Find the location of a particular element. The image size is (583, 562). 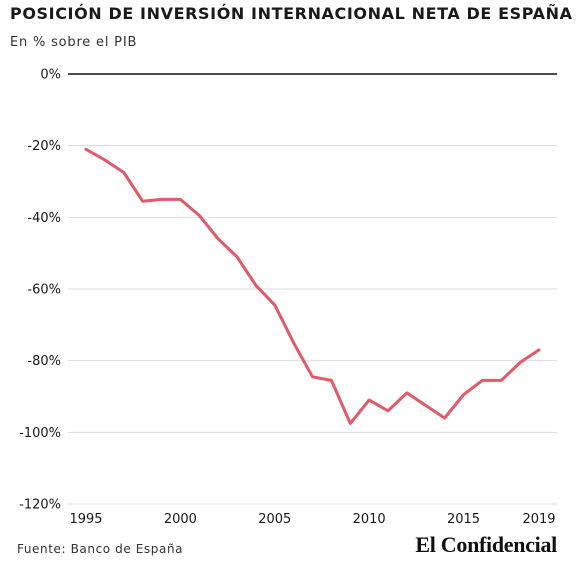

y-tick-label: -60% is located at coordinates (44, 290).